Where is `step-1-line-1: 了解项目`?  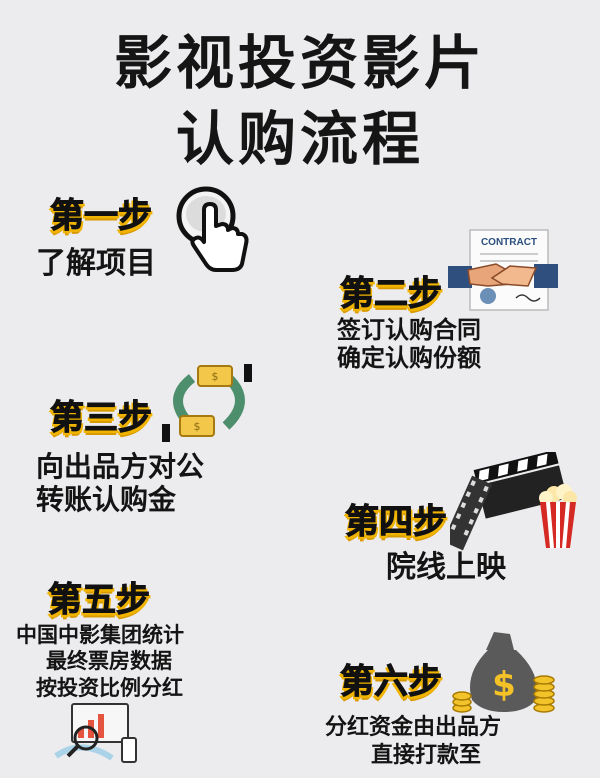 step-1-line-1: 了解项目 is located at coordinates (96, 263).